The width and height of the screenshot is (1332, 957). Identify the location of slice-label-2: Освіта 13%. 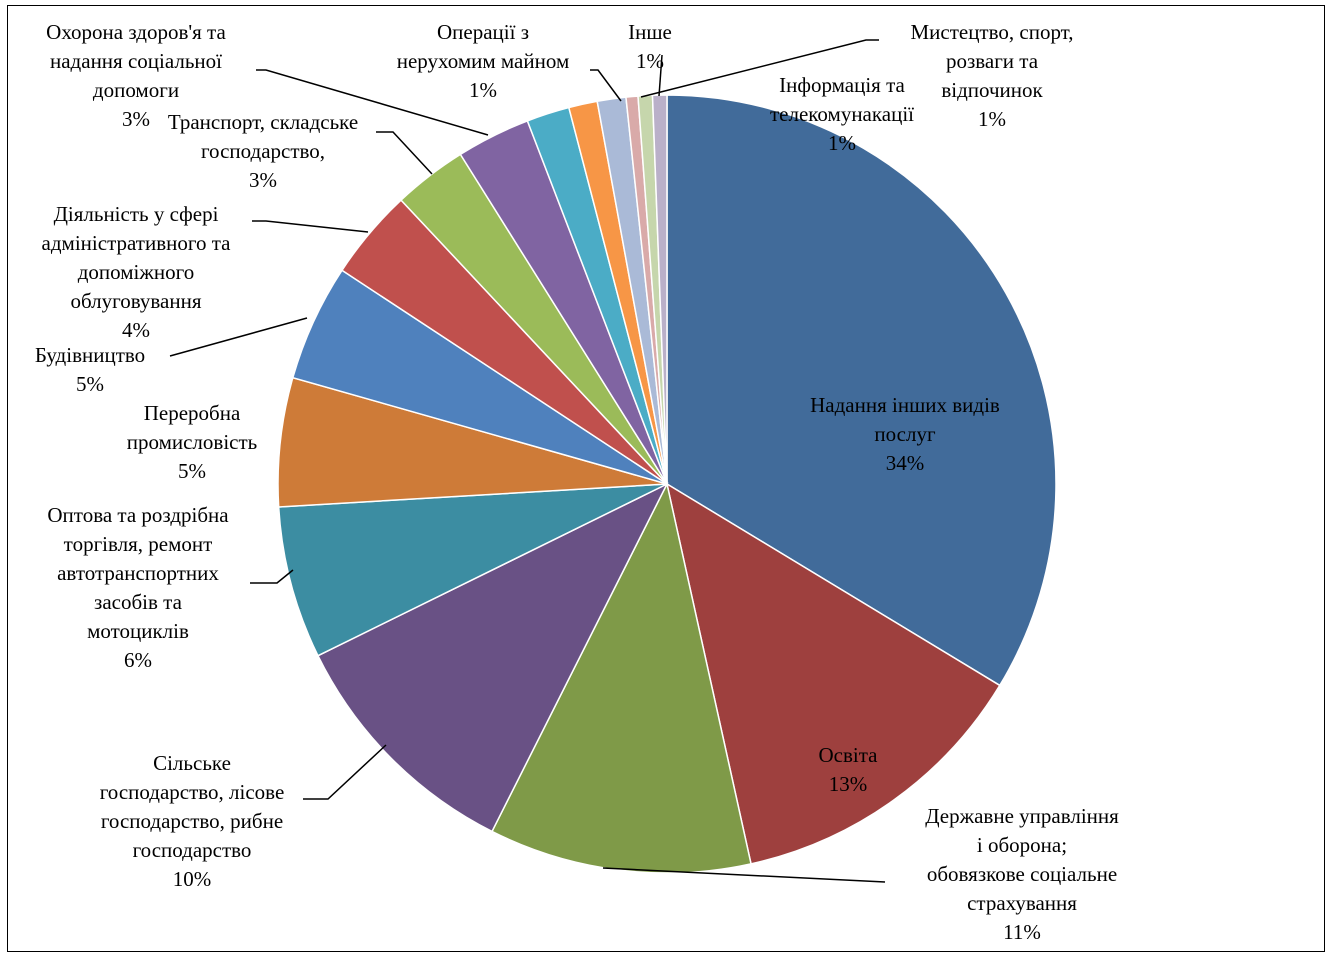
(849, 769).